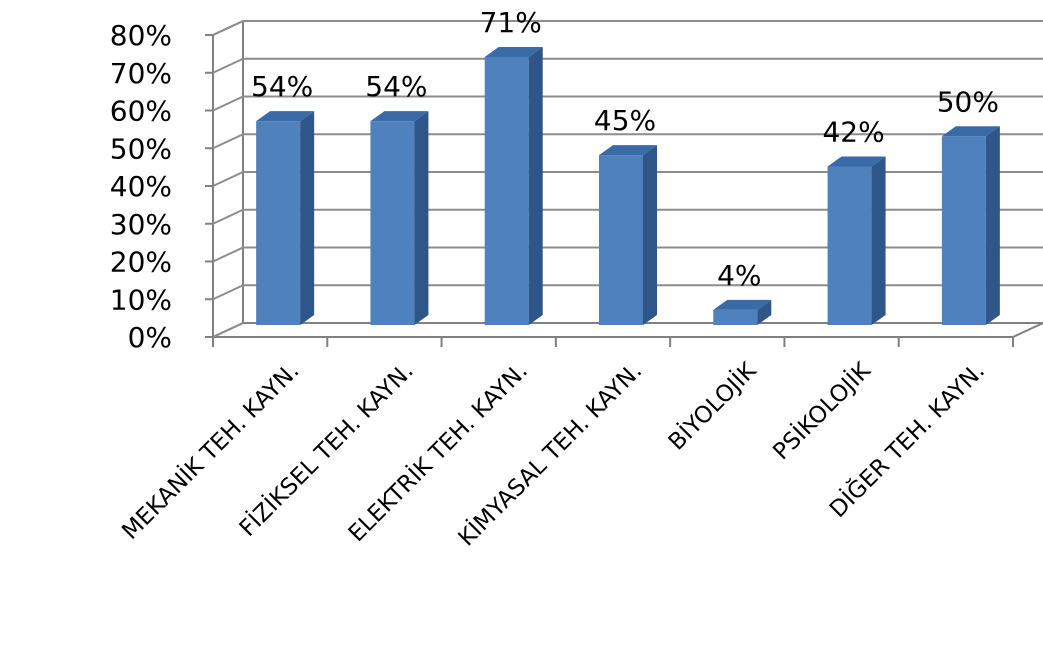 The image size is (1043, 664). Describe the element at coordinates (511, 22) in the screenshot. I see `data-label: 71%` at that location.